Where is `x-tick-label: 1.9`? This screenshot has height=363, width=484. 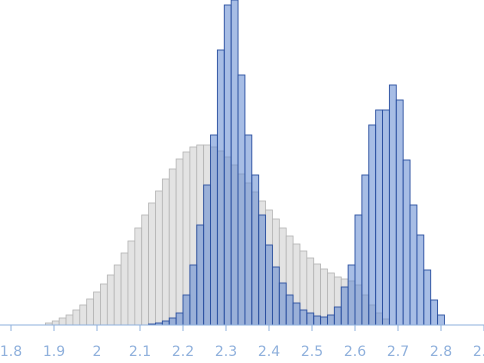 x-tick-label: 1.9 is located at coordinates (54, 352).